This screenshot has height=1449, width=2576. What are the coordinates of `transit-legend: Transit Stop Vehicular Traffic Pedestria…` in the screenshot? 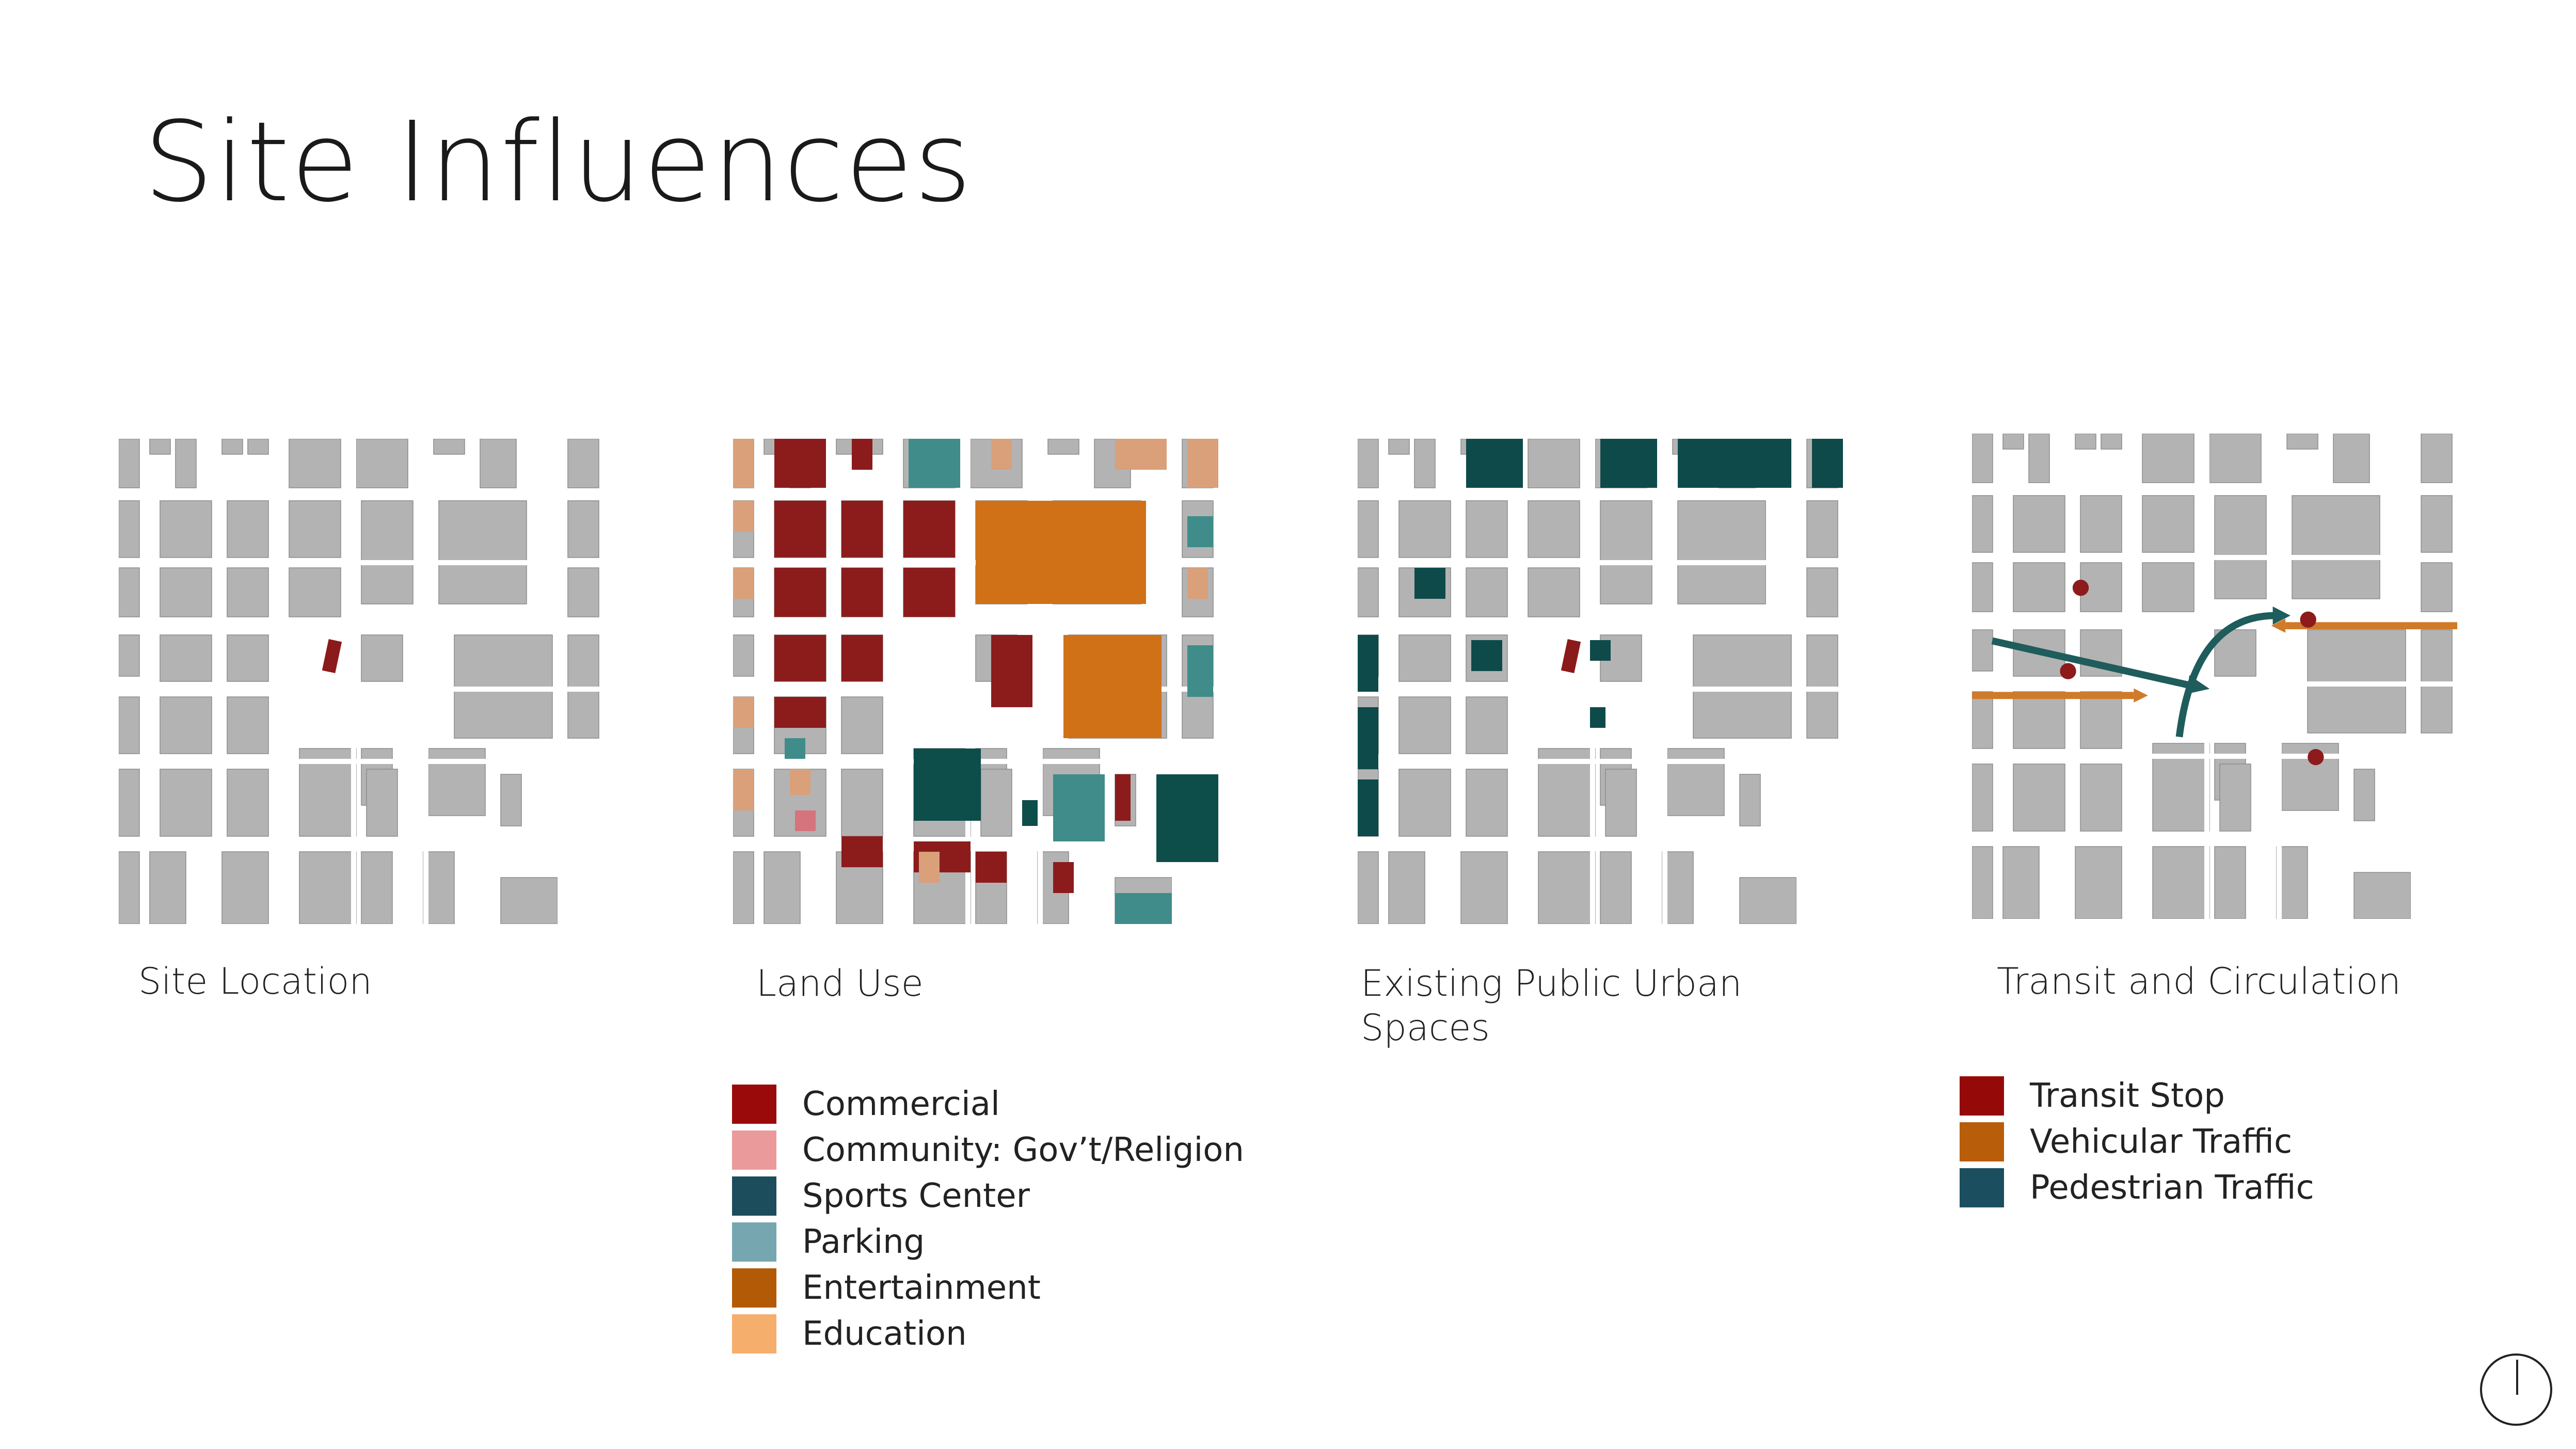 It's located at (2137, 1142).